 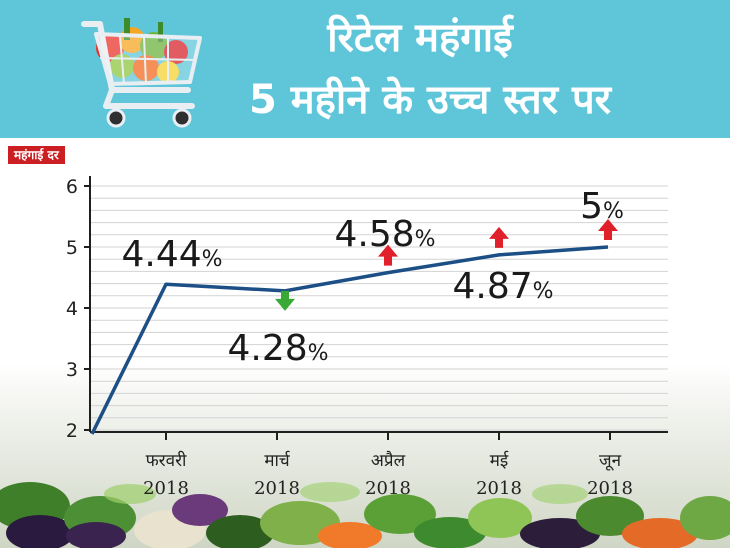 I want to click on data-label-value: 4.44, so click(x=161, y=254).